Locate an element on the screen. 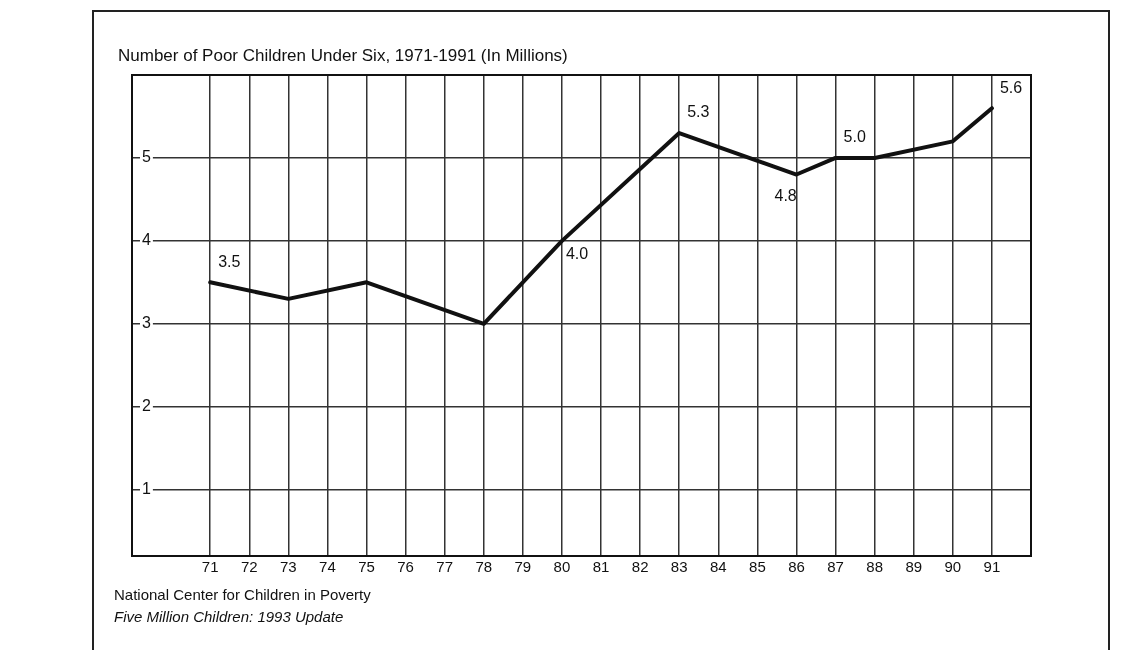 The height and width of the screenshot is (657, 1123). x-tick-label: 82 is located at coordinates (640, 567).